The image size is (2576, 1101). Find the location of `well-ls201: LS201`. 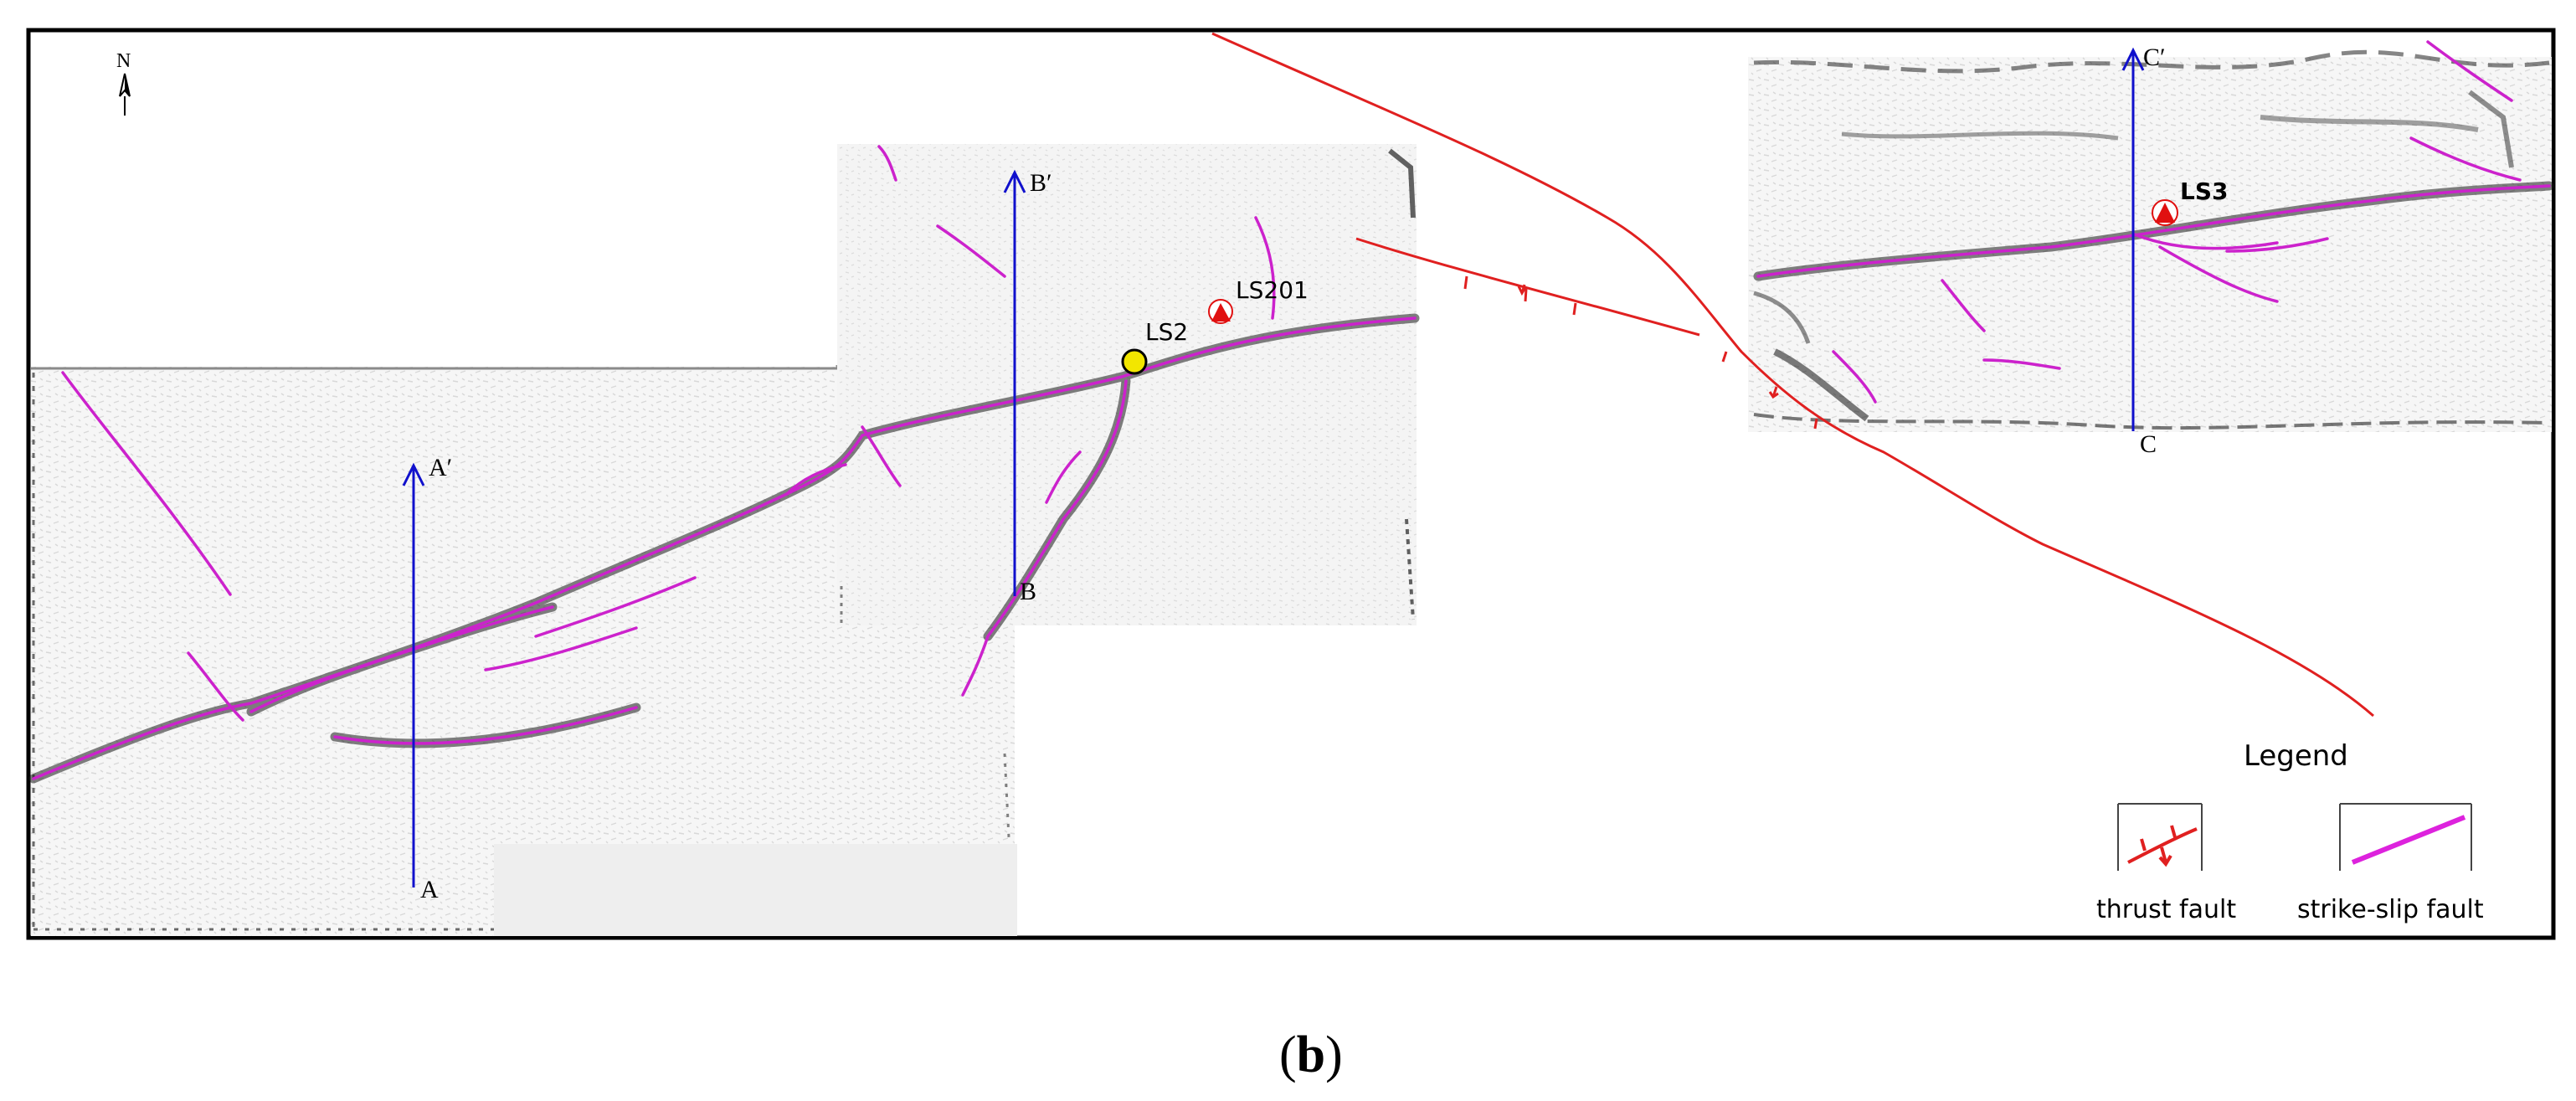

well-ls201: LS201 is located at coordinates (1258, 300).